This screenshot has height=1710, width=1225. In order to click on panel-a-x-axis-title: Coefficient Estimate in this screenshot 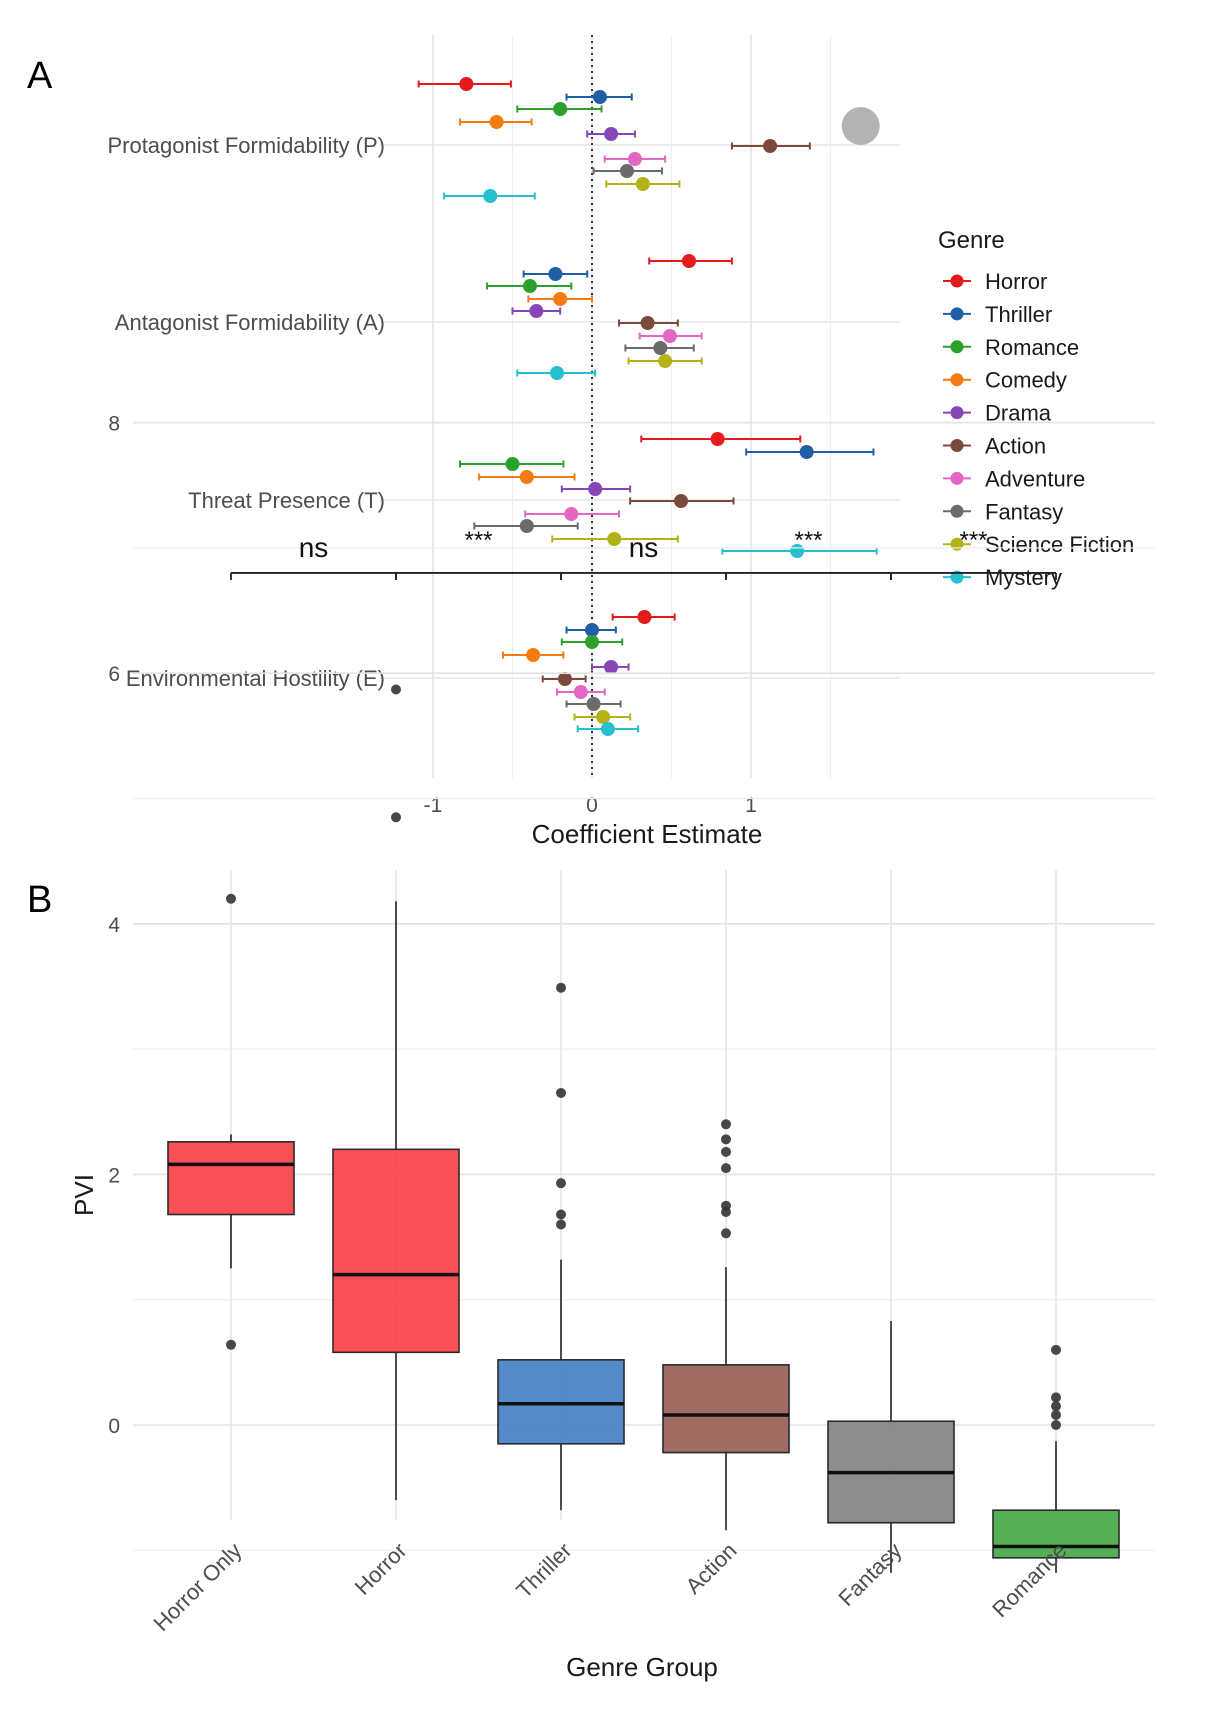, I will do `click(647, 834)`.